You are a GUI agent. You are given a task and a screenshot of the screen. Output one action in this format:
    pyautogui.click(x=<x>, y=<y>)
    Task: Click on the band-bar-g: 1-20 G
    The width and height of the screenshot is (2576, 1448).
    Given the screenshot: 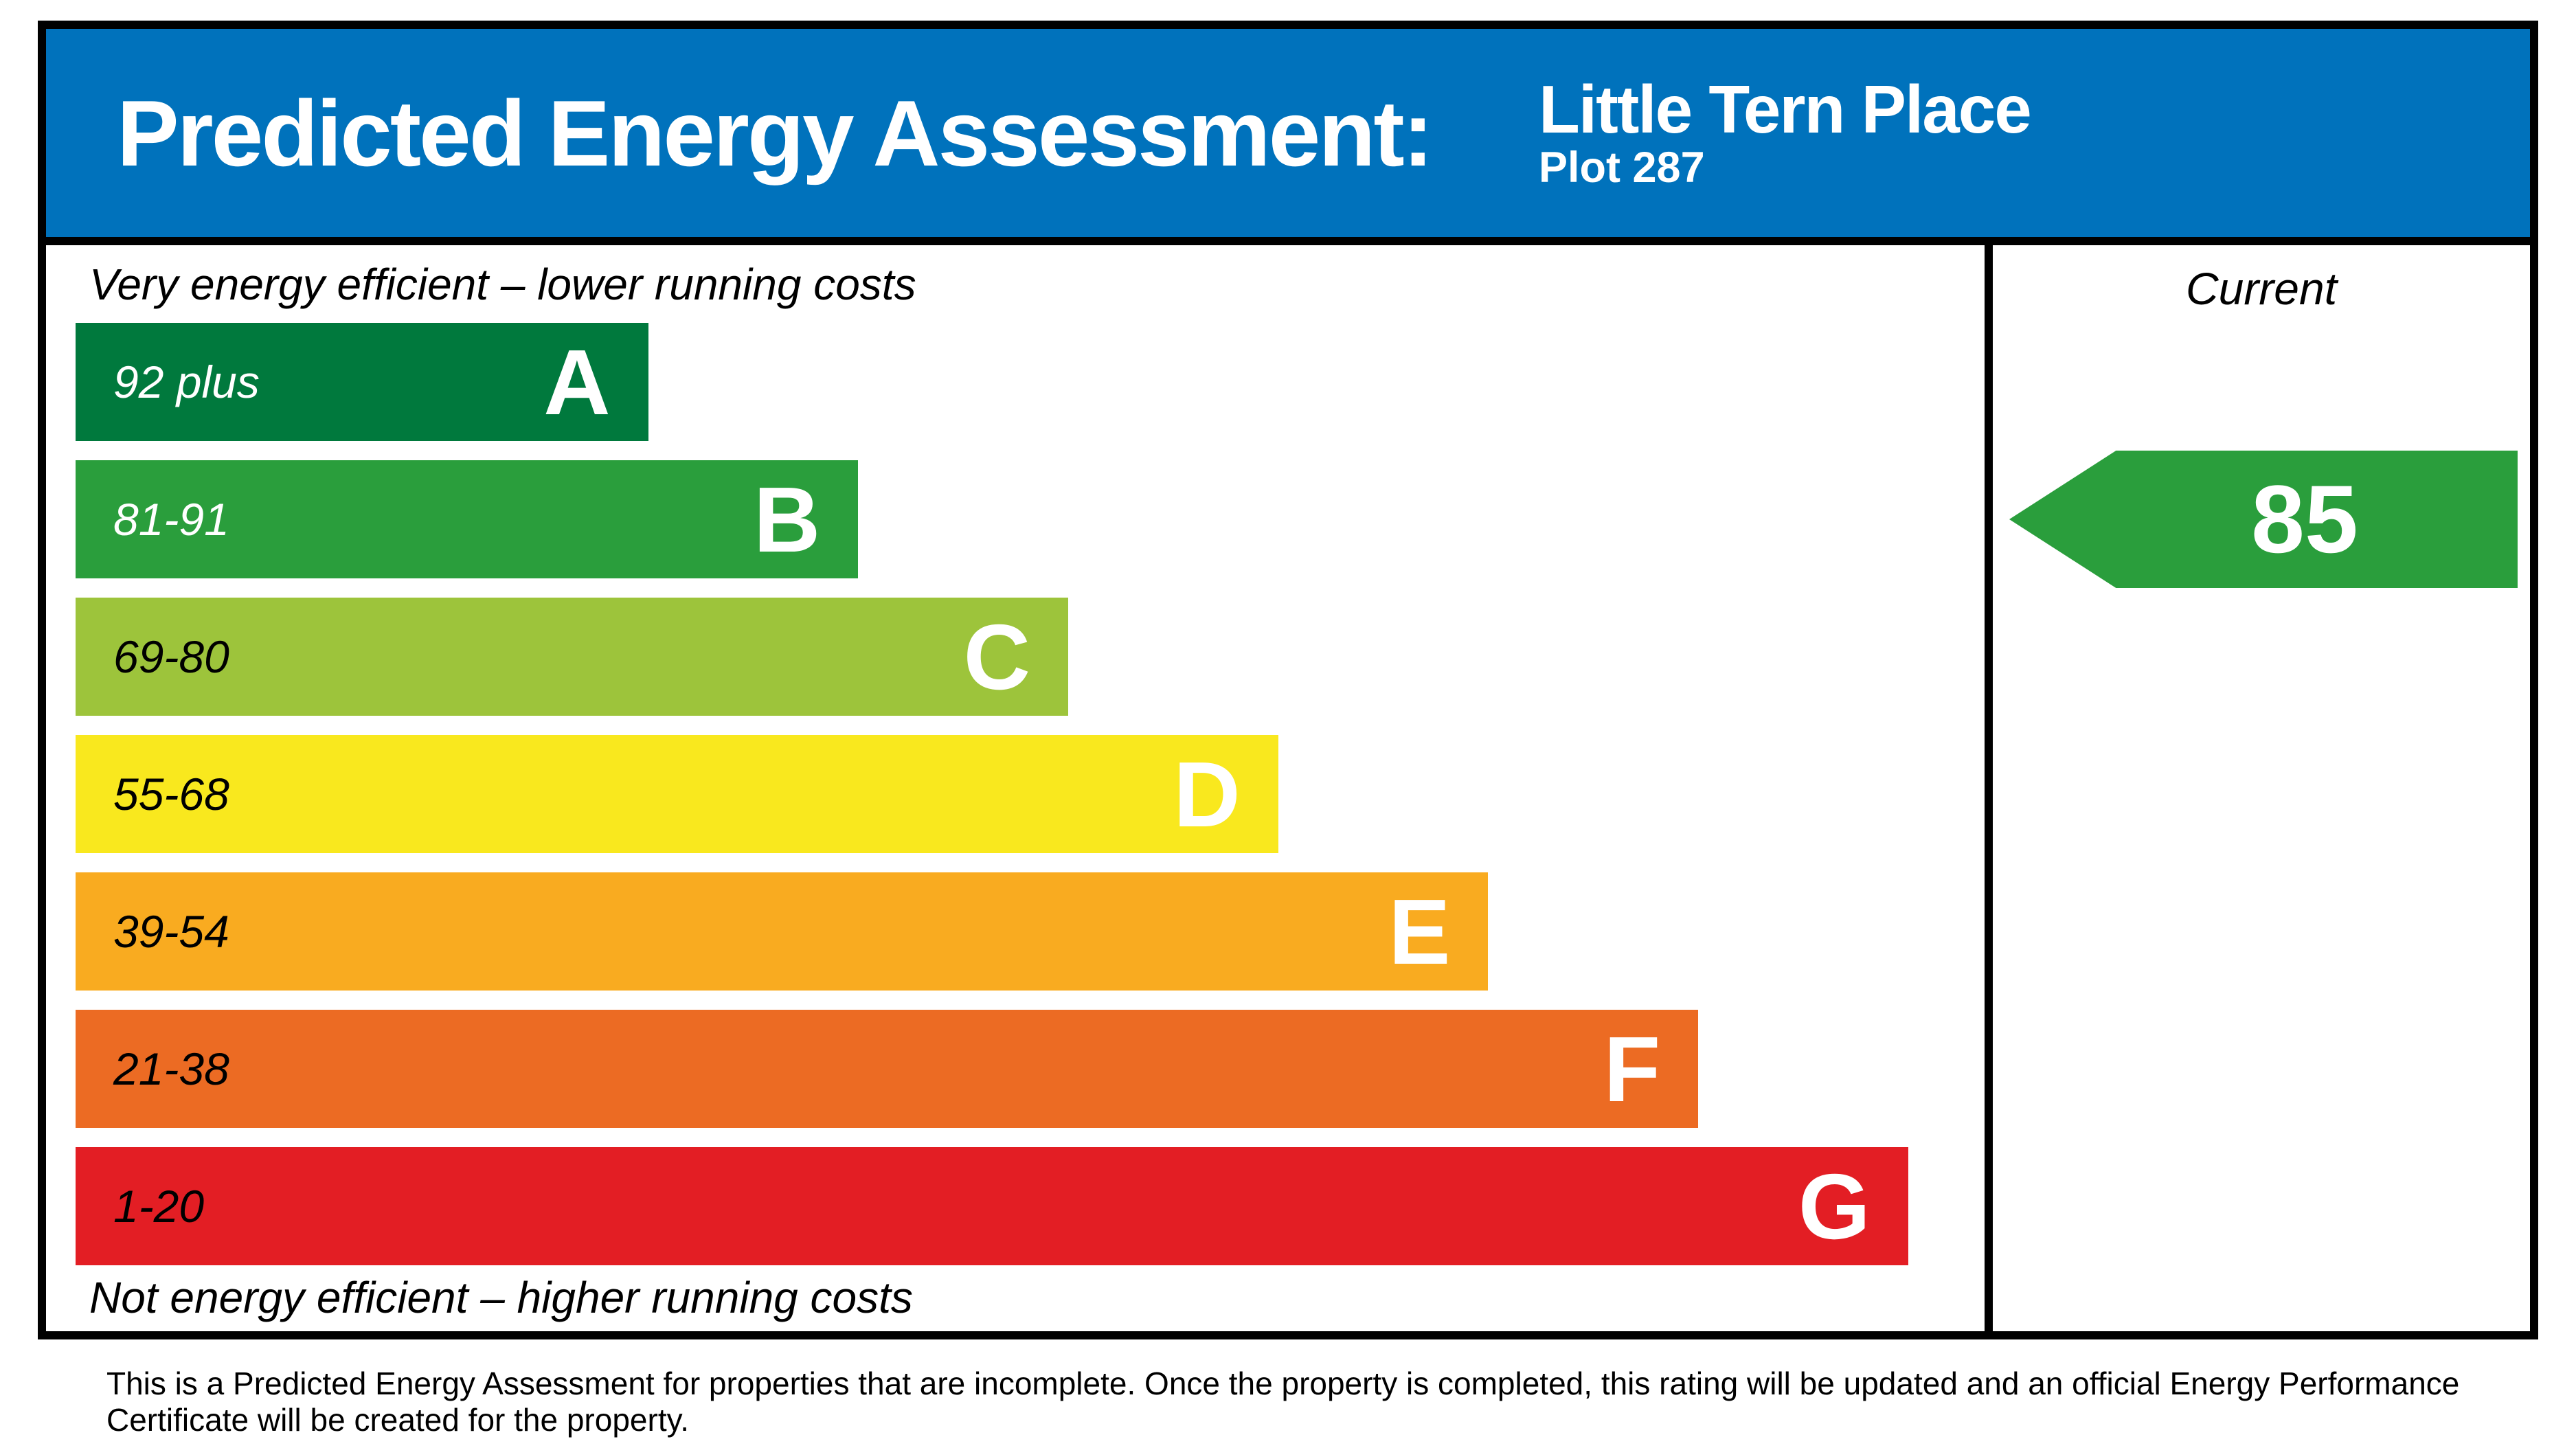 What is the action you would take?
    pyautogui.click(x=992, y=1206)
    